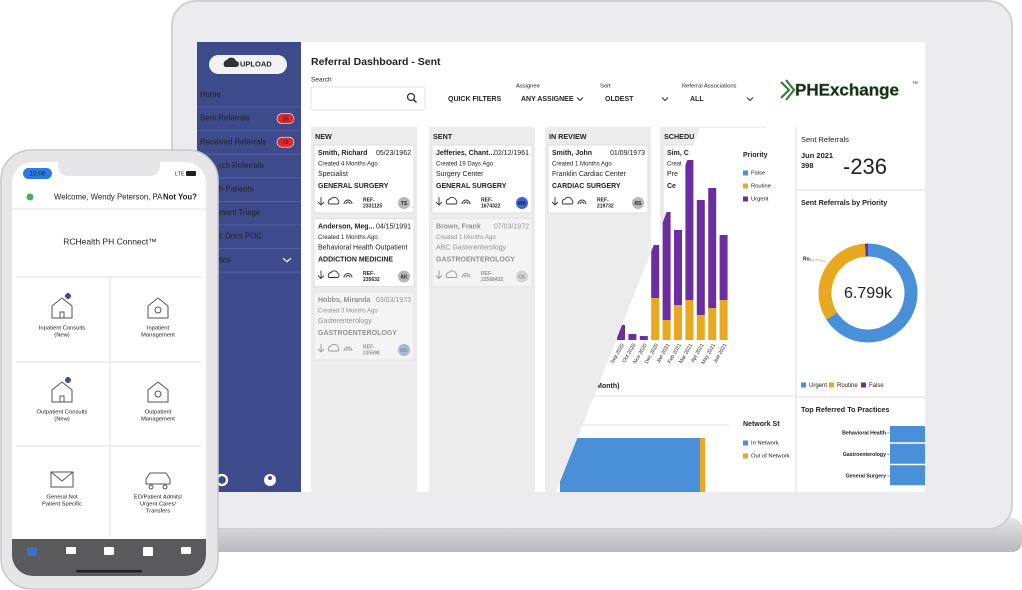 Image resolution: width=1022 pixels, height=590 pixels. What do you see at coordinates (605, 87) in the screenshot?
I see `filter-label: Sort` at bounding box center [605, 87].